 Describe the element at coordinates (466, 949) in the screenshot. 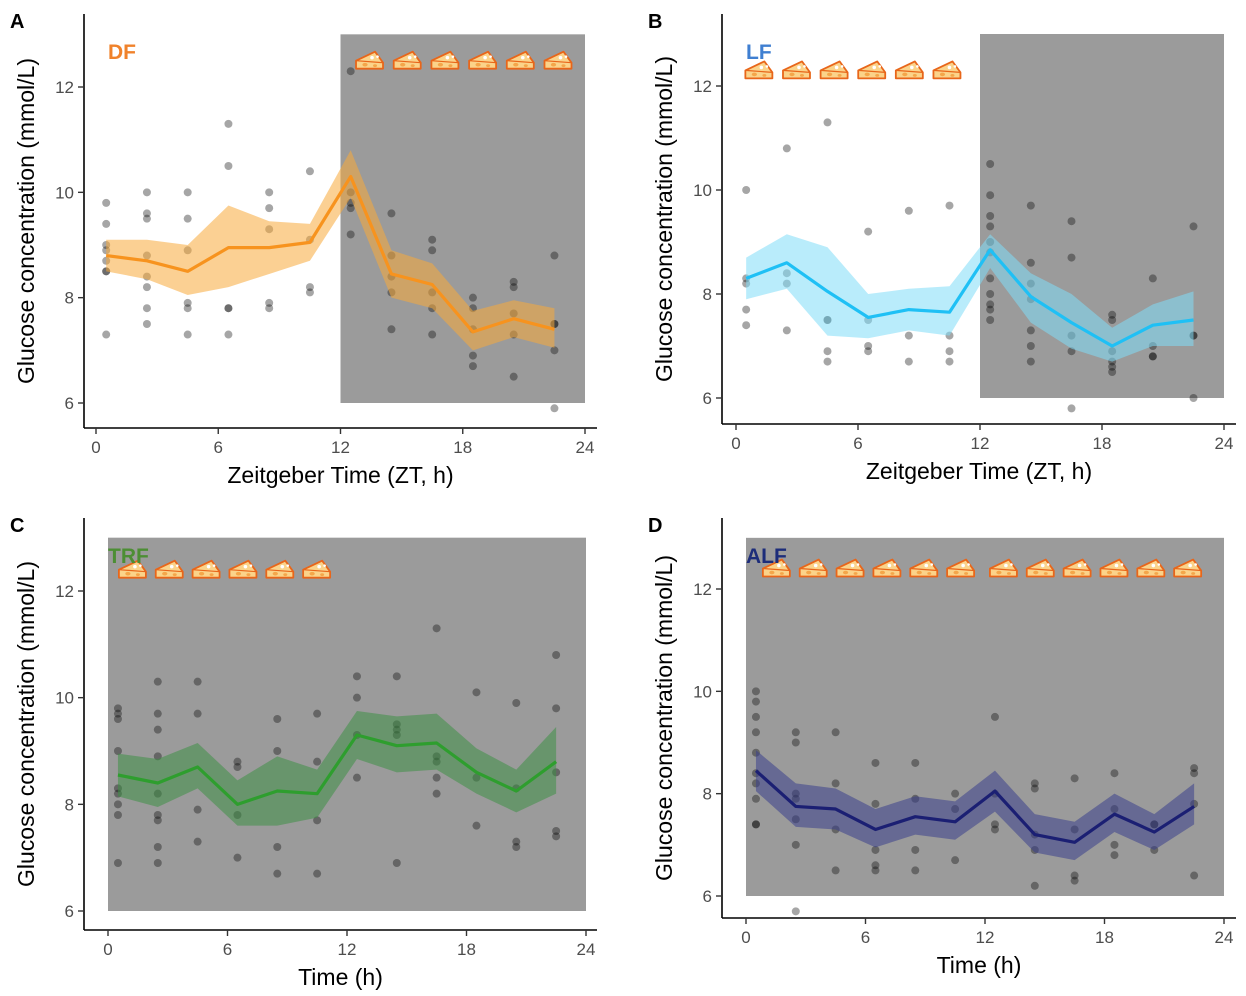

I see `x-tick-label: 18` at that location.